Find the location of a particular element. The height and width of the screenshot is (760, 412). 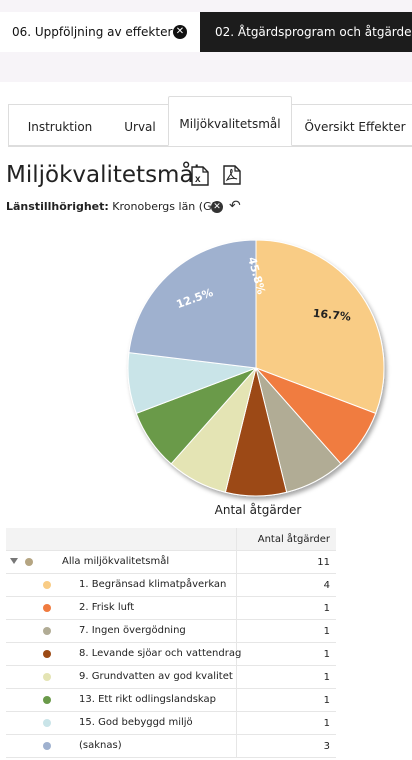

undo-icon: ↶ is located at coordinates (235, 206).